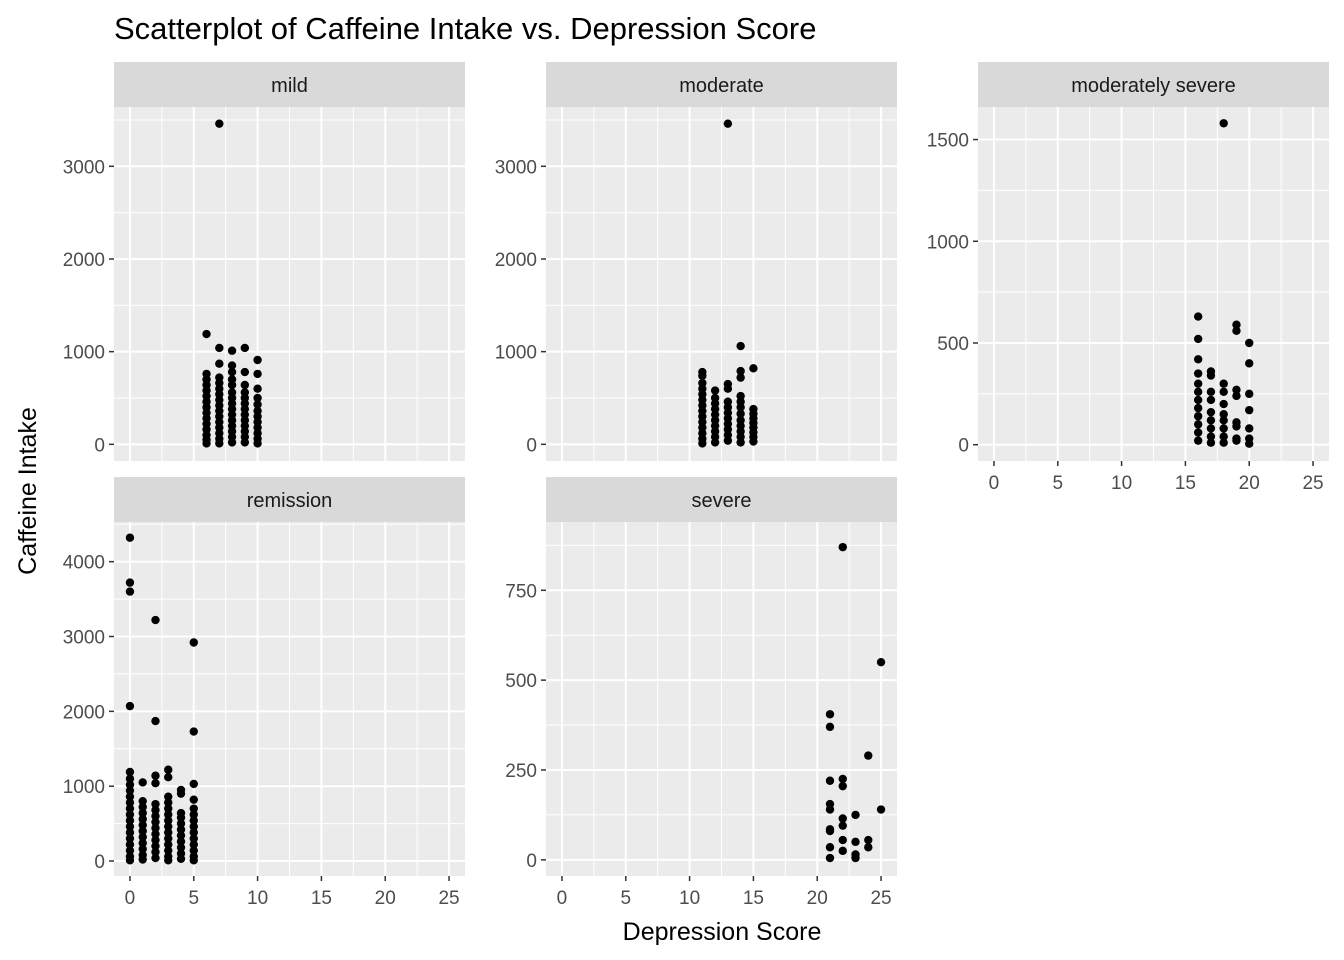 This screenshot has width=1344, height=960. Describe the element at coordinates (521, 591) in the screenshot. I see `y-tick-label: 750` at that location.